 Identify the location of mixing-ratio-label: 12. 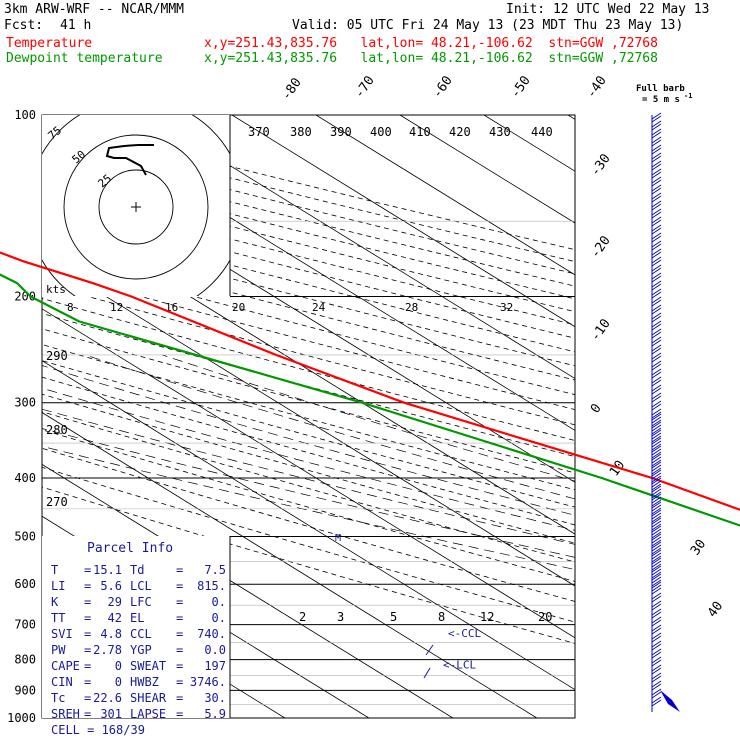
(487, 617).